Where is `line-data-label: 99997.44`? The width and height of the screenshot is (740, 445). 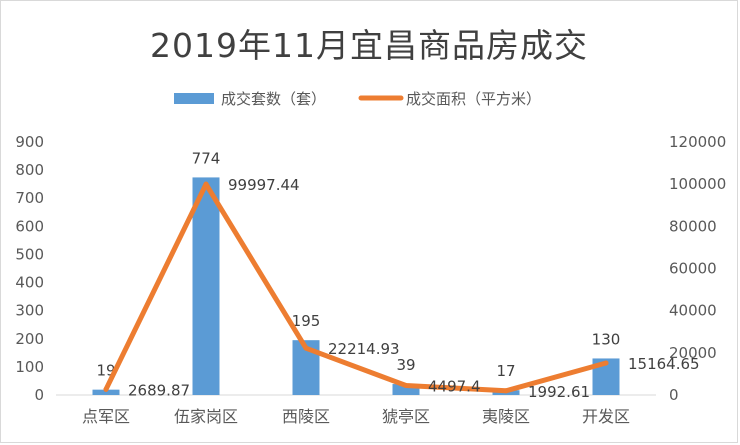 line-data-label: 99997.44 is located at coordinates (264, 185).